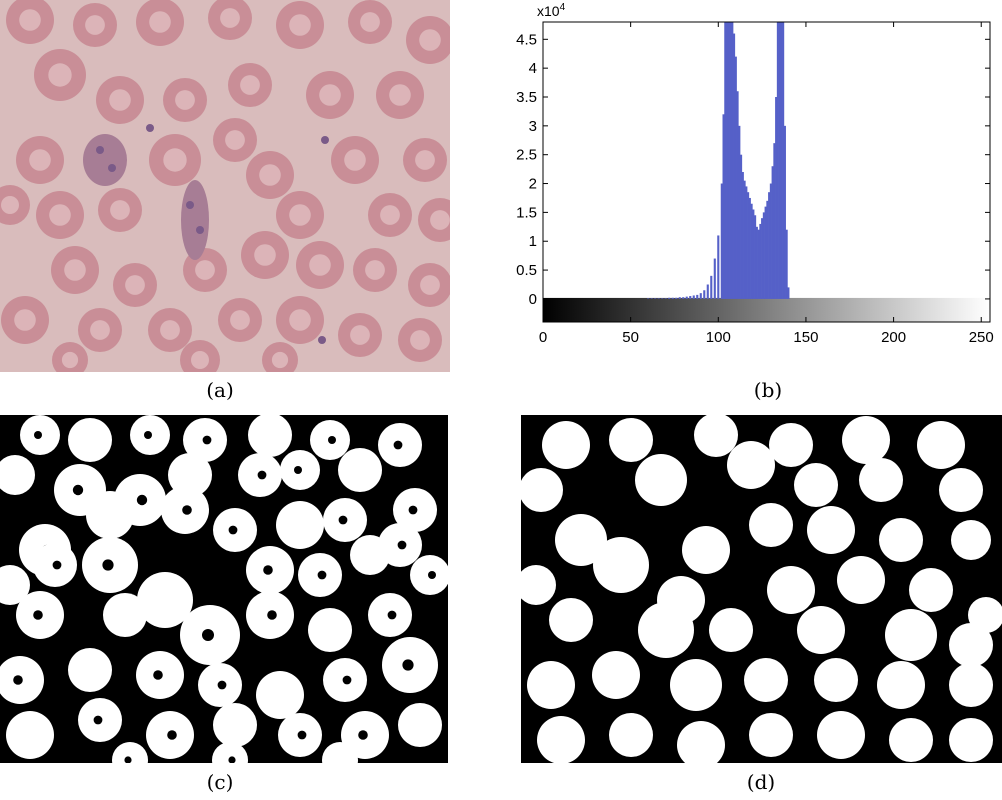  Describe the element at coordinates (551, 10) in the screenshot. I see `y-multiplier-label: x104` at that location.